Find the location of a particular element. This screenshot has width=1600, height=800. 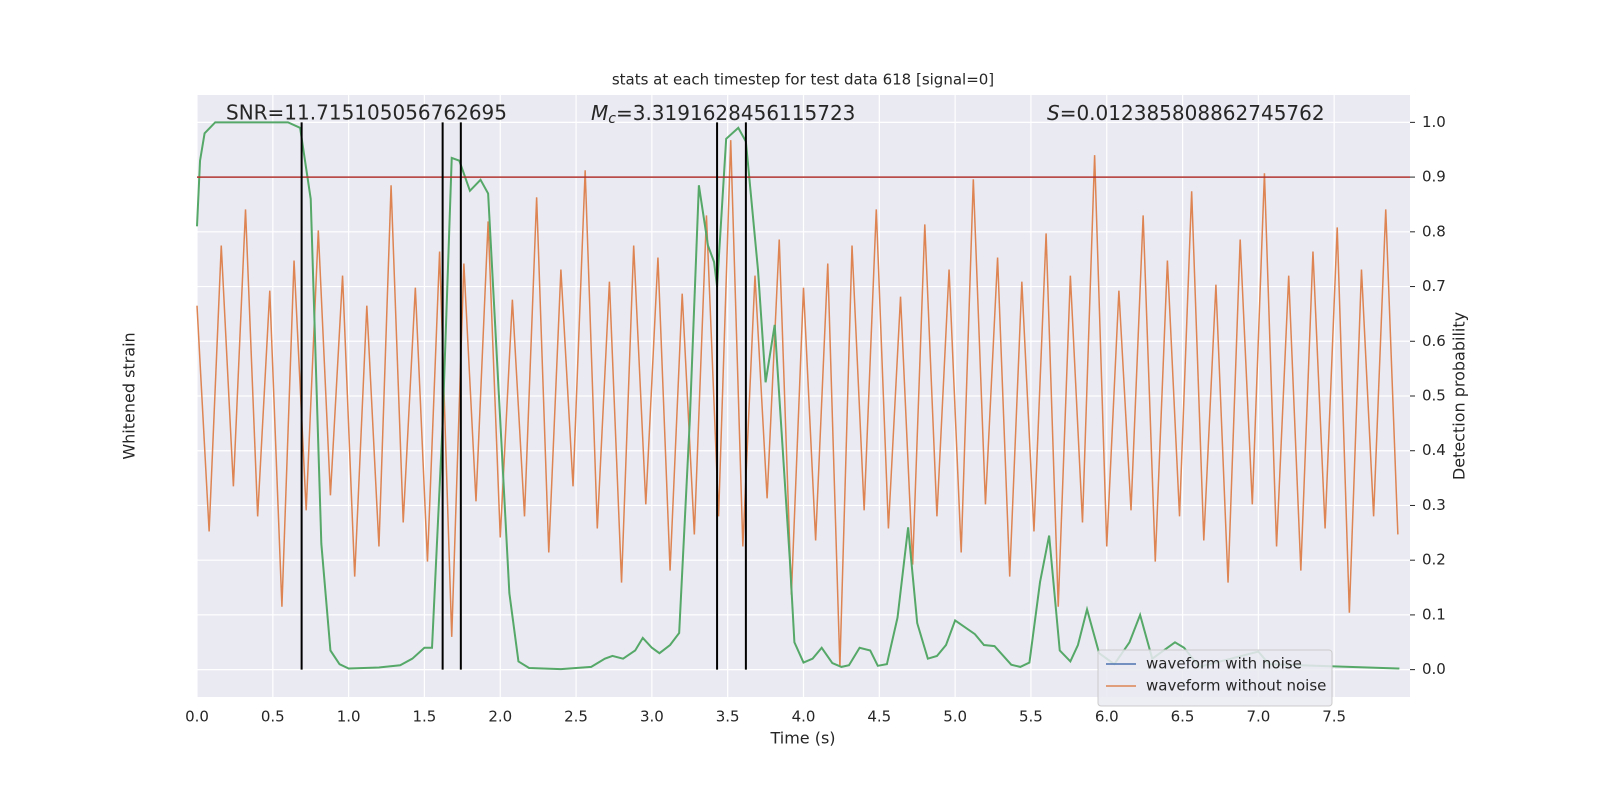

y2-tick-label: 0.2 is located at coordinates (1434, 560).